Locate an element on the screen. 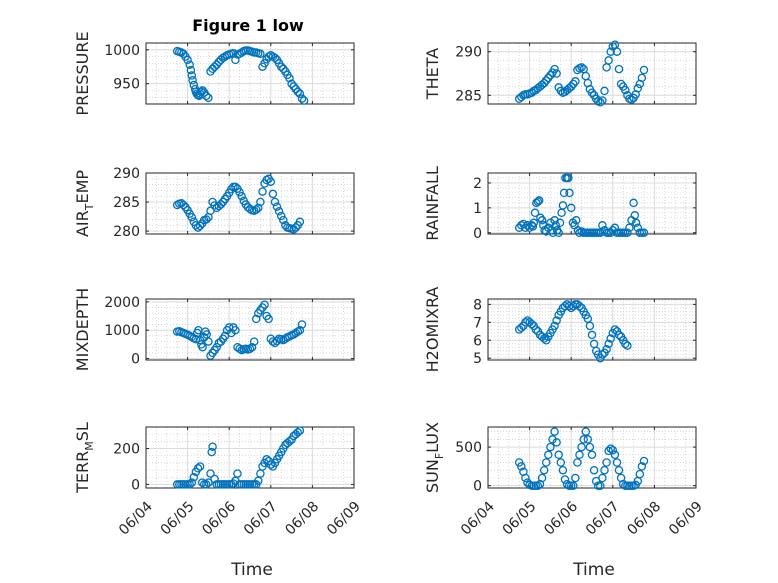  y-tick-label: 5 is located at coordinates (477, 359).